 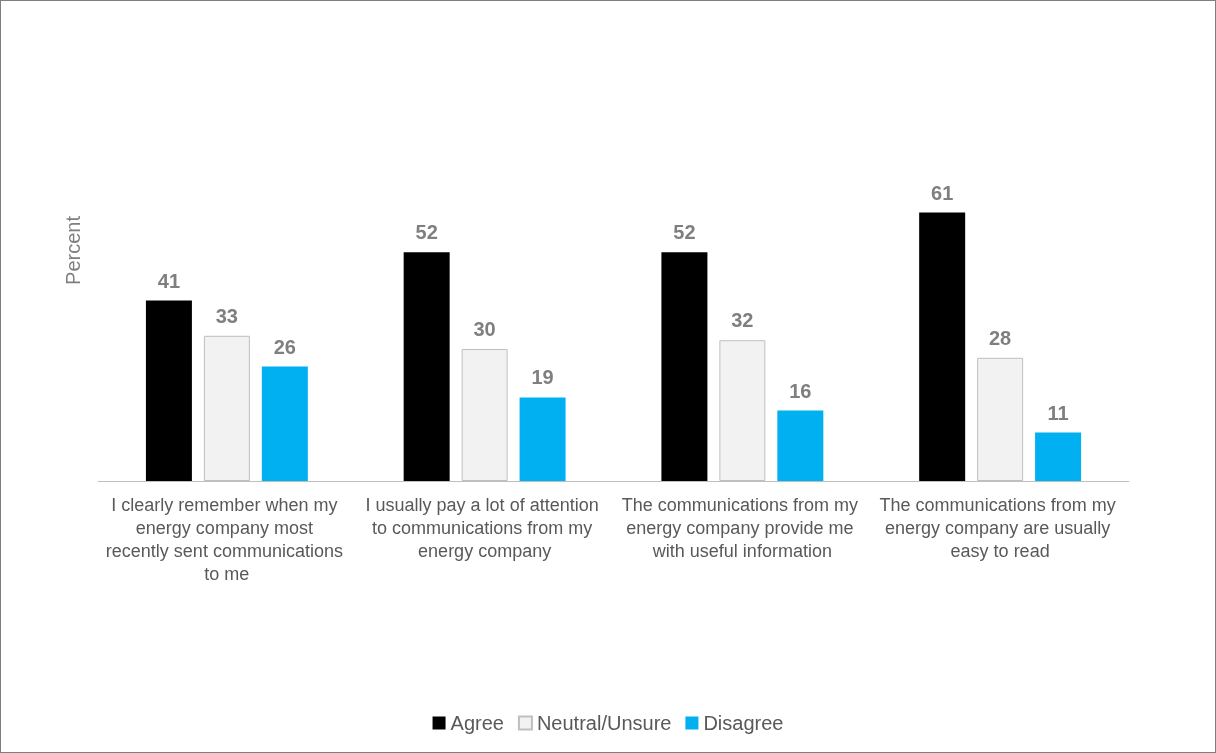 I want to click on x-tick-label: The communications from my energy company provide me with useful information, so click(x=742, y=527).